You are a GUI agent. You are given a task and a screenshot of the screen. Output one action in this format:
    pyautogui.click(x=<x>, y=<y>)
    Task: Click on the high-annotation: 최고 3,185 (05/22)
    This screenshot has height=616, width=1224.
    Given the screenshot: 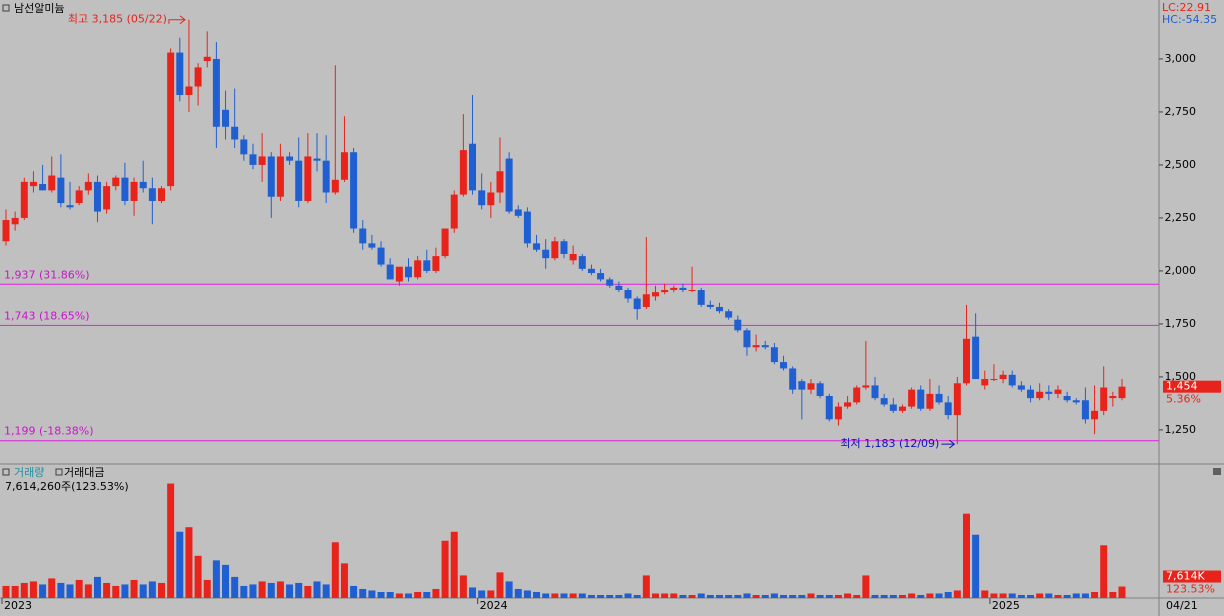 What is the action you would take?
    pyautogui.click(x=117, y=19)
    